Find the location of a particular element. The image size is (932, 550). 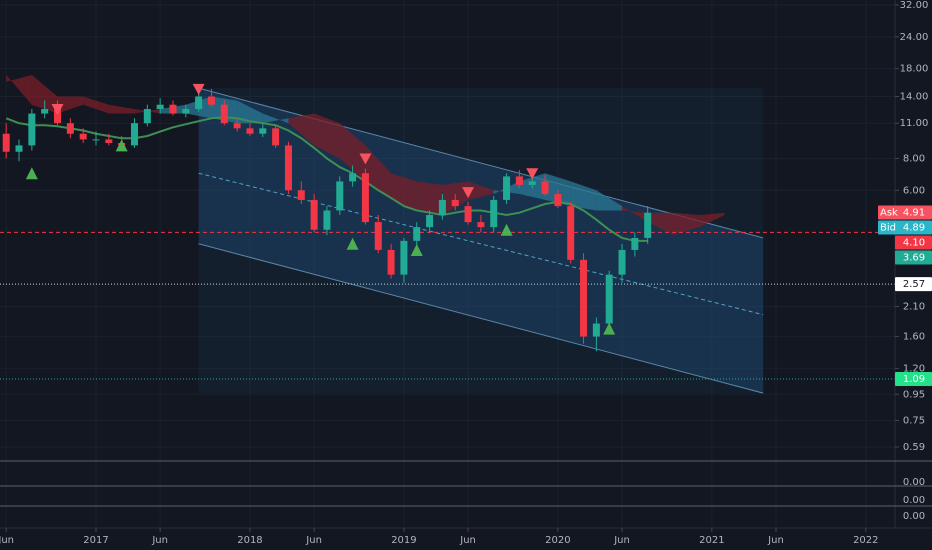

x-tick-label: 2021 is located at coordinates (711, 540).